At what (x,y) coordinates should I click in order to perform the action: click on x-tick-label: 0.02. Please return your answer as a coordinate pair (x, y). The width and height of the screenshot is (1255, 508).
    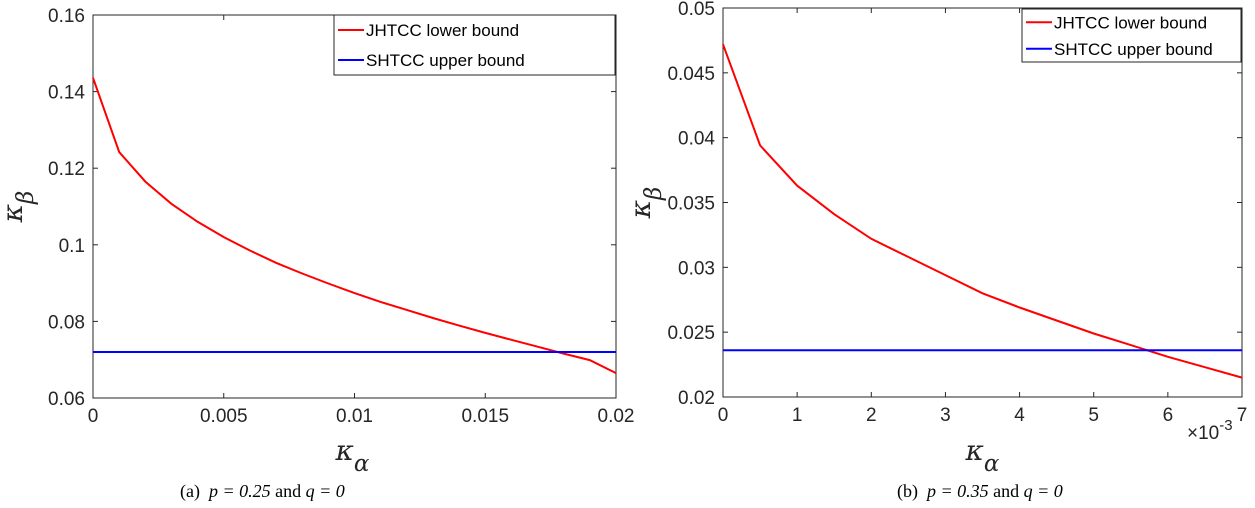
    Looking at the image, I should click on (616, 416).